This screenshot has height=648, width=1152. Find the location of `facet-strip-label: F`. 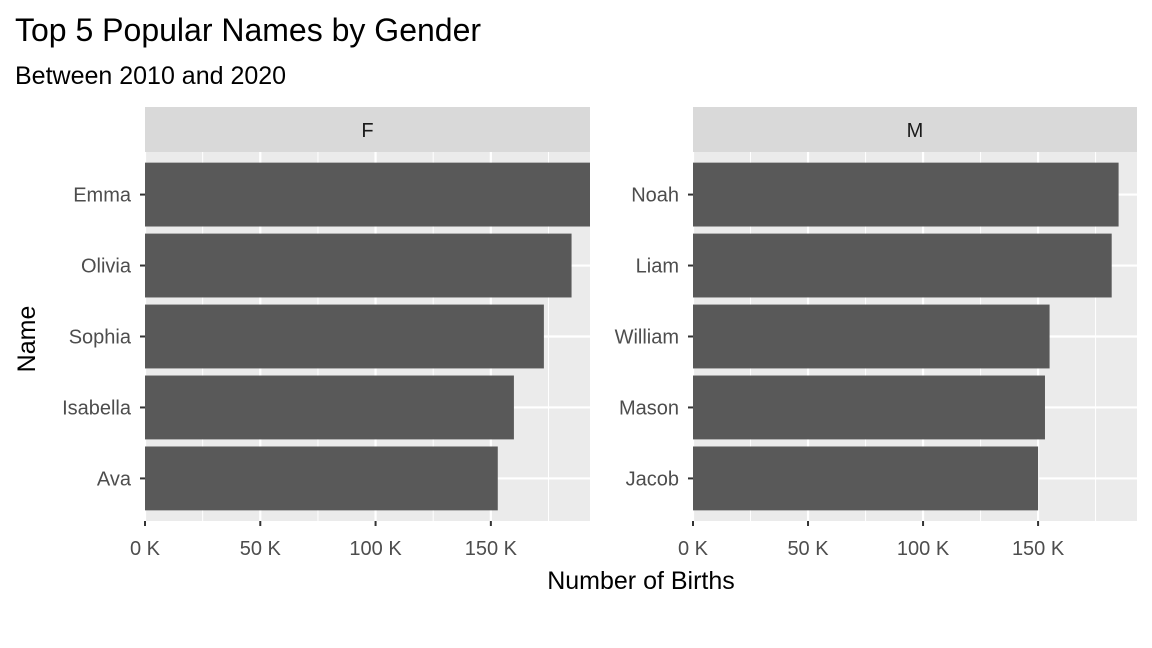

facet-strip-label: F is located at coordinates (367, 131).